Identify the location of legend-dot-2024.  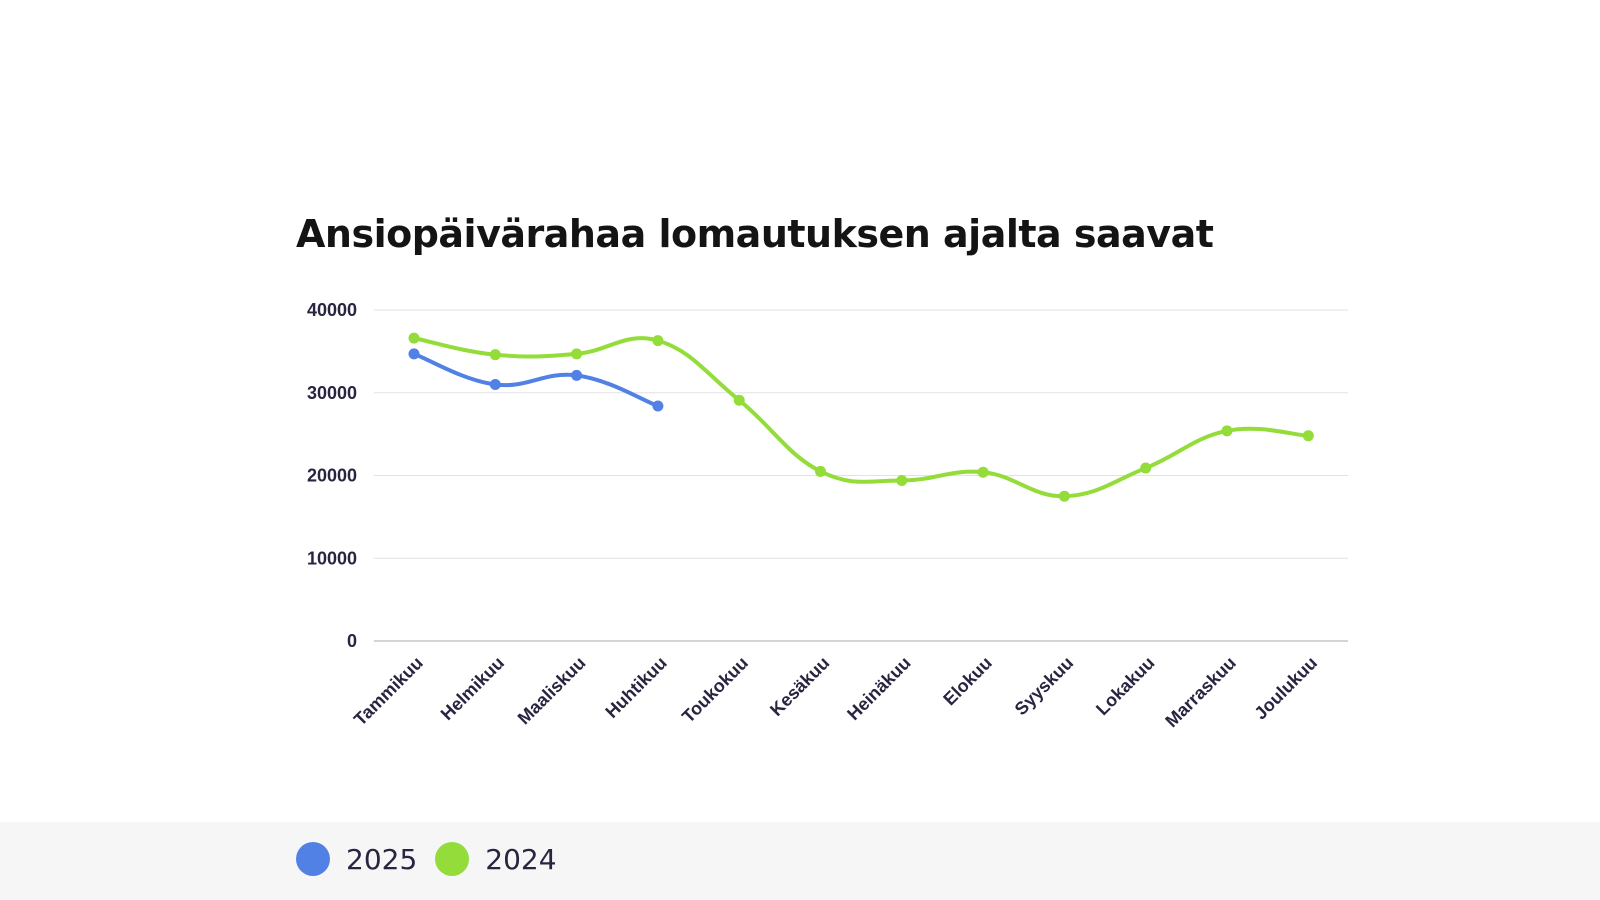
(452, 859).